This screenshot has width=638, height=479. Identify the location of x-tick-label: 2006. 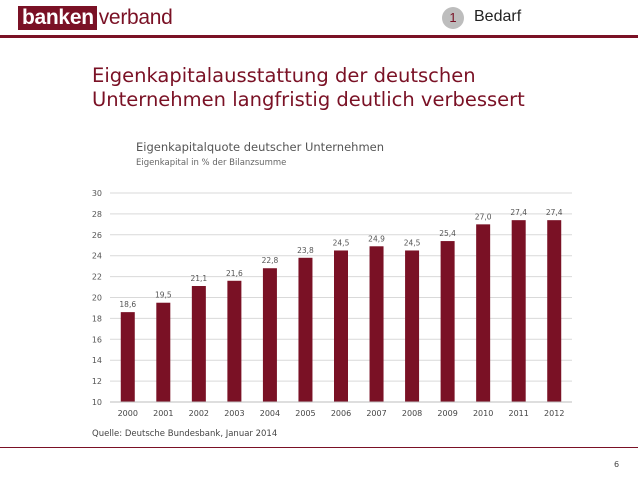
(341, 413).